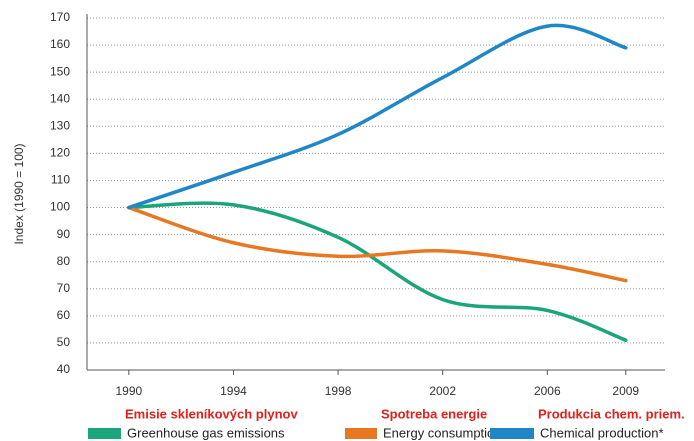  What do you see at coordinates (602, 432) in the screenshot?
I see `legend-label: Chemical production*` at bounding box center [602, 432].